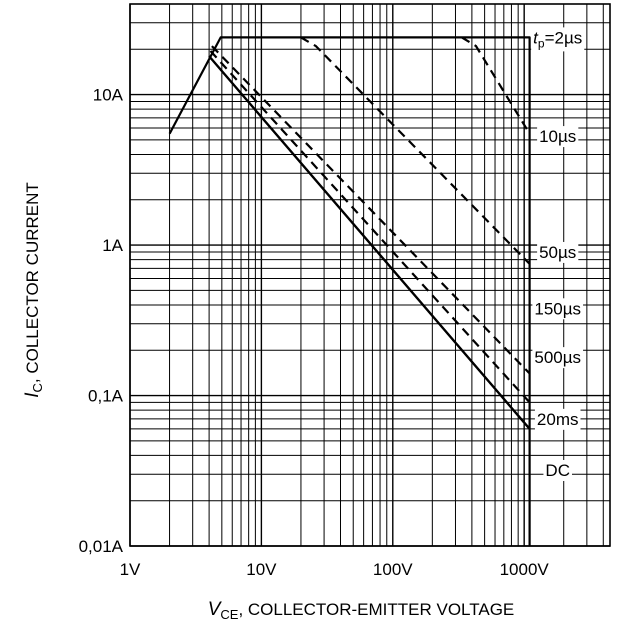  Describe the element at coordinates (536, 37) in the screenshot. I see `curve-label-italic: t` at that location.